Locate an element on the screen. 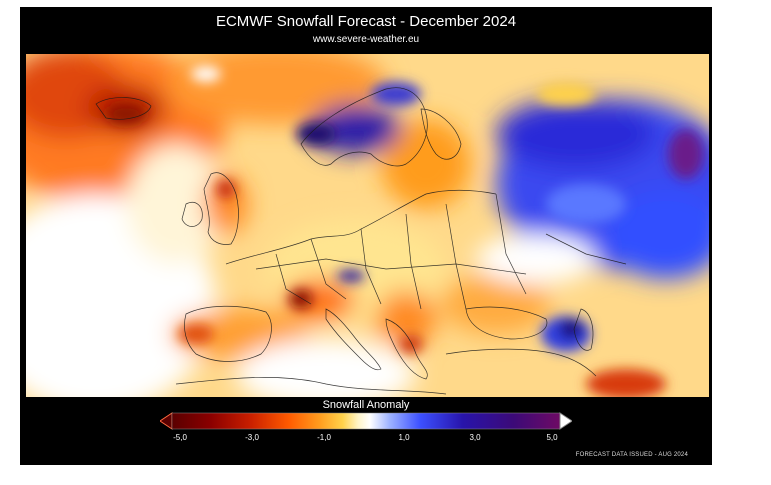  colorbar-right-arrow is located at coordinates (565, 421).